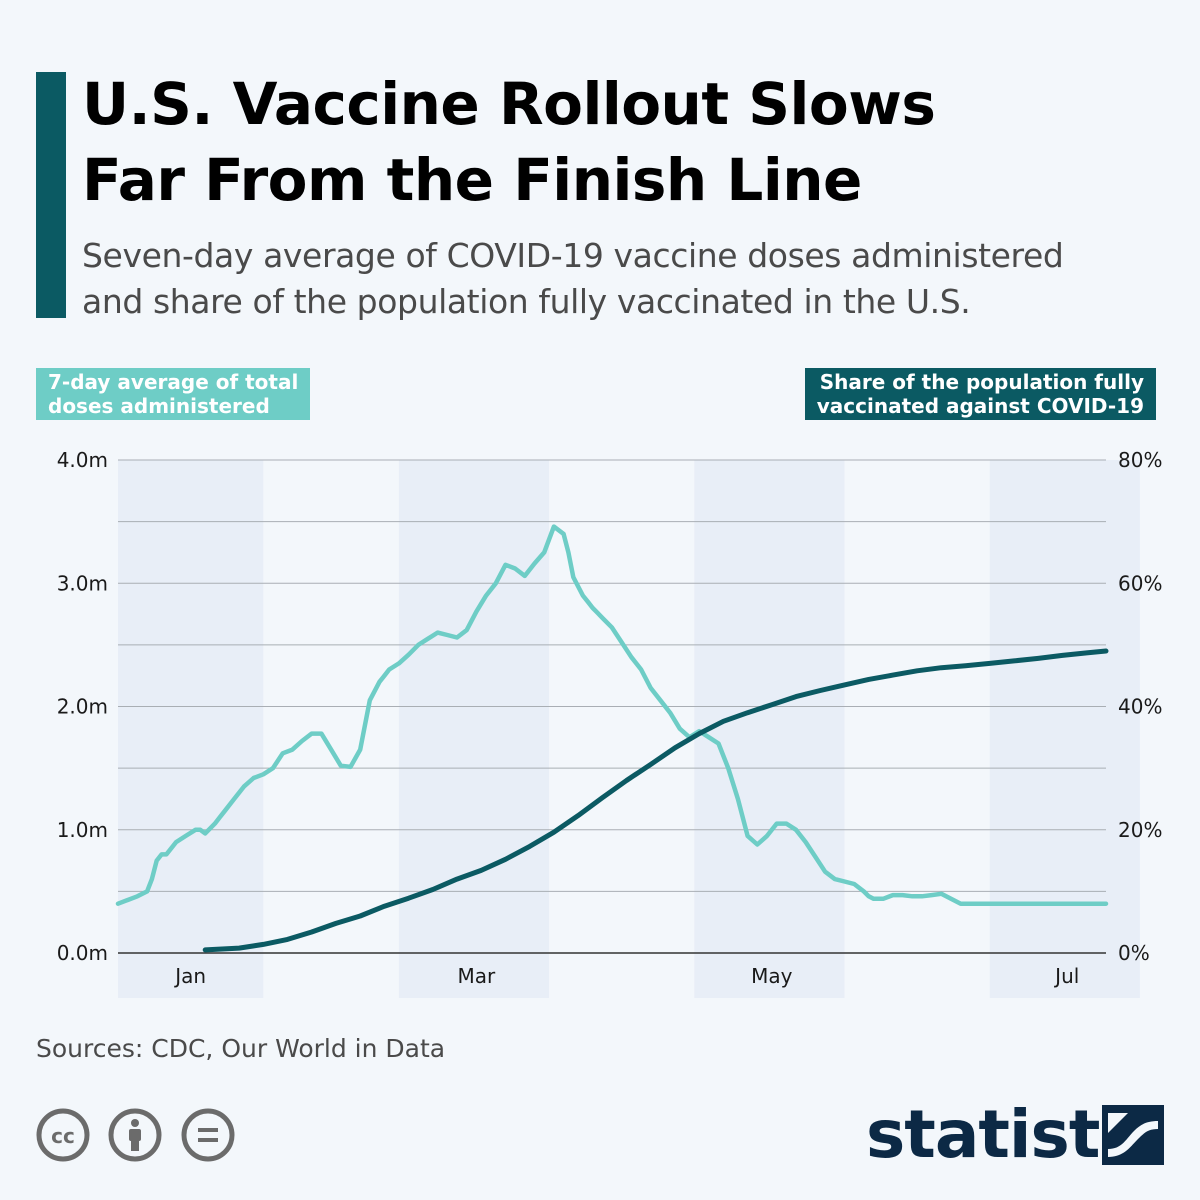  What do you see at coordinates (82, 583) in the screenshot?
I see `y-left-tick-label: 3.0m` at bounding box center [82, 583].